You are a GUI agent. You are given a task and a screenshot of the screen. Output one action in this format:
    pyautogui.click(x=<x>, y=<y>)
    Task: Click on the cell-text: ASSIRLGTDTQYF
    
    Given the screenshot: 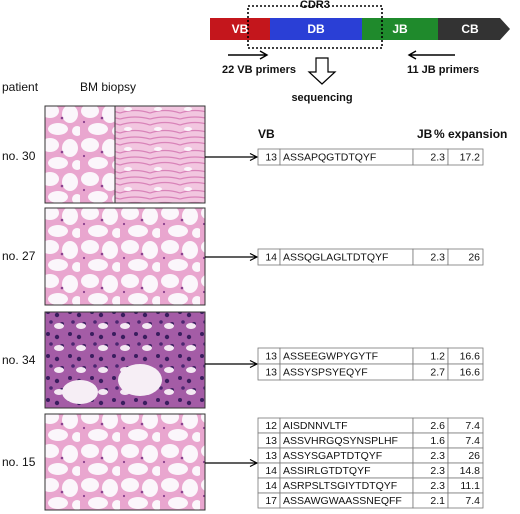 What is the action you would take?
    pyautogui.click(x=327, y=471)
    